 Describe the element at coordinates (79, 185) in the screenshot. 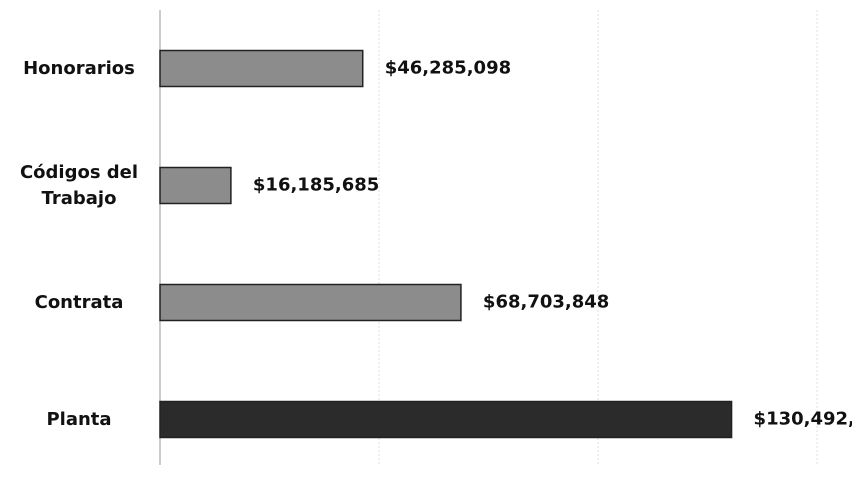

I see `category-label: Códigos del Trabajo` at that location.